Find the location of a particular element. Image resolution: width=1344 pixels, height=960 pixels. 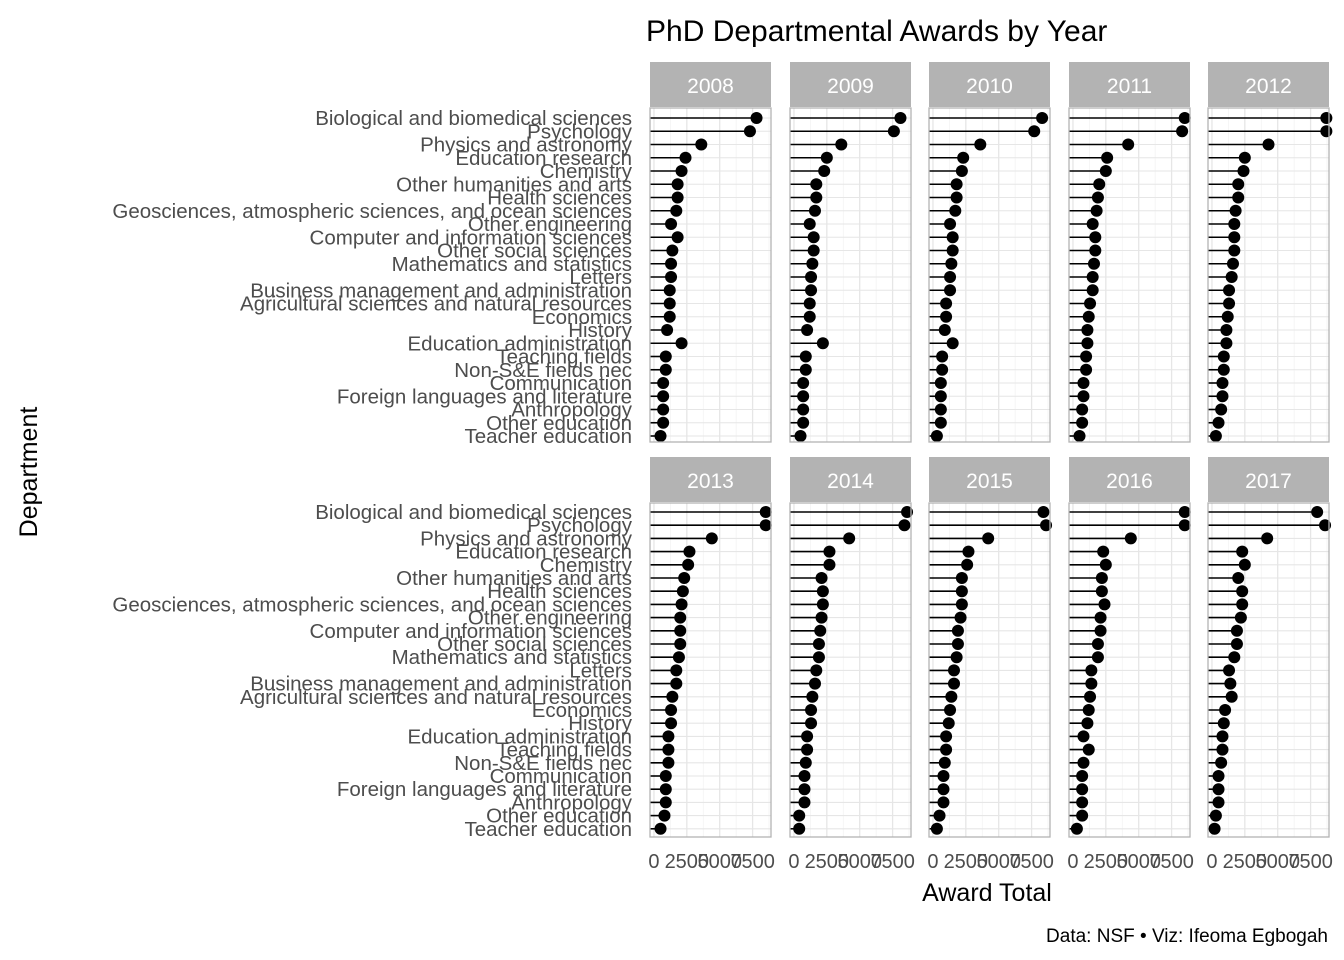

y-tick-label: Business management and administration is located at coordinates (441, 290).